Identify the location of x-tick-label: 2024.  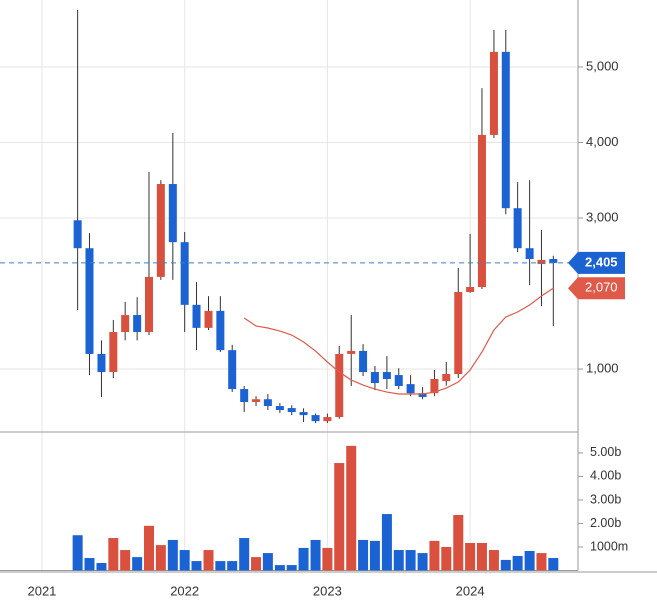
(470, 590).